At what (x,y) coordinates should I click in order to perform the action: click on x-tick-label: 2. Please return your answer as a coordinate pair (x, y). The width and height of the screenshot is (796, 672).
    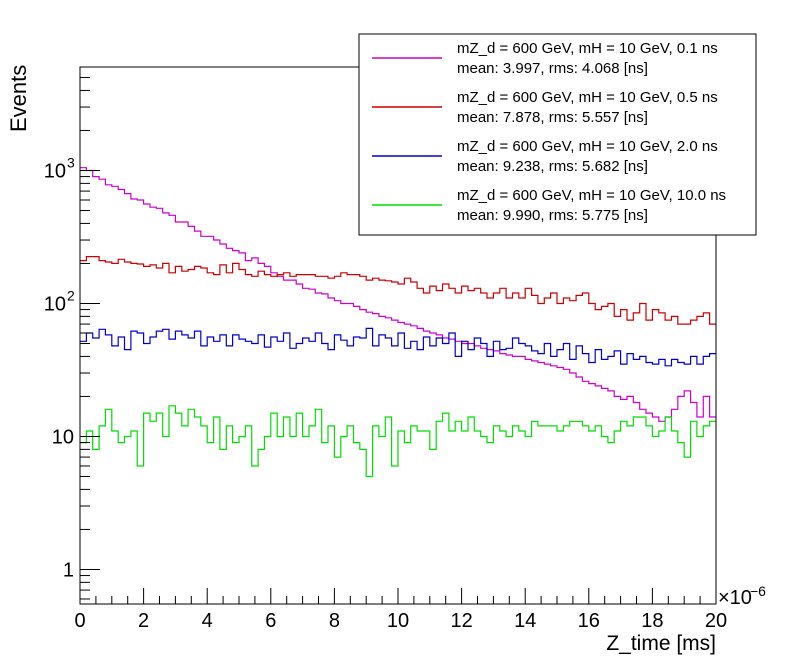
    Looking at the image, I should click on (143, 621).